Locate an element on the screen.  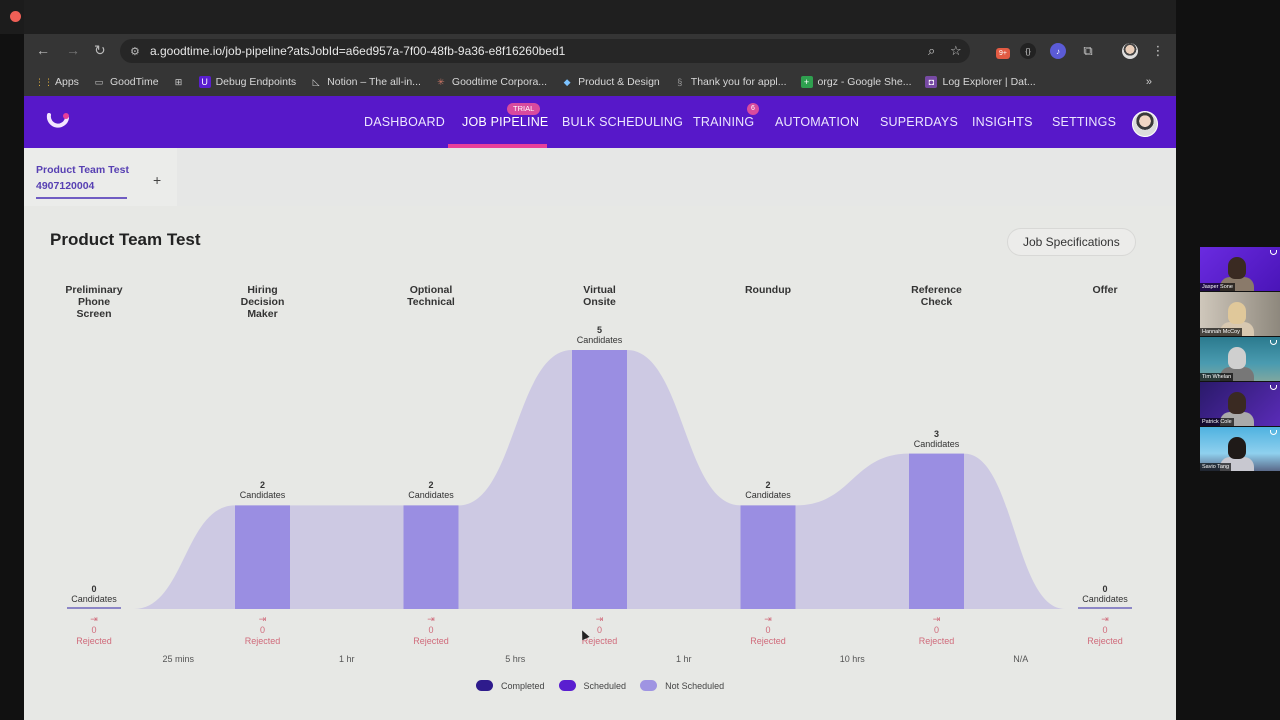
bookmark-item: U Debug Endpoints is located at coordinates (247, 82).